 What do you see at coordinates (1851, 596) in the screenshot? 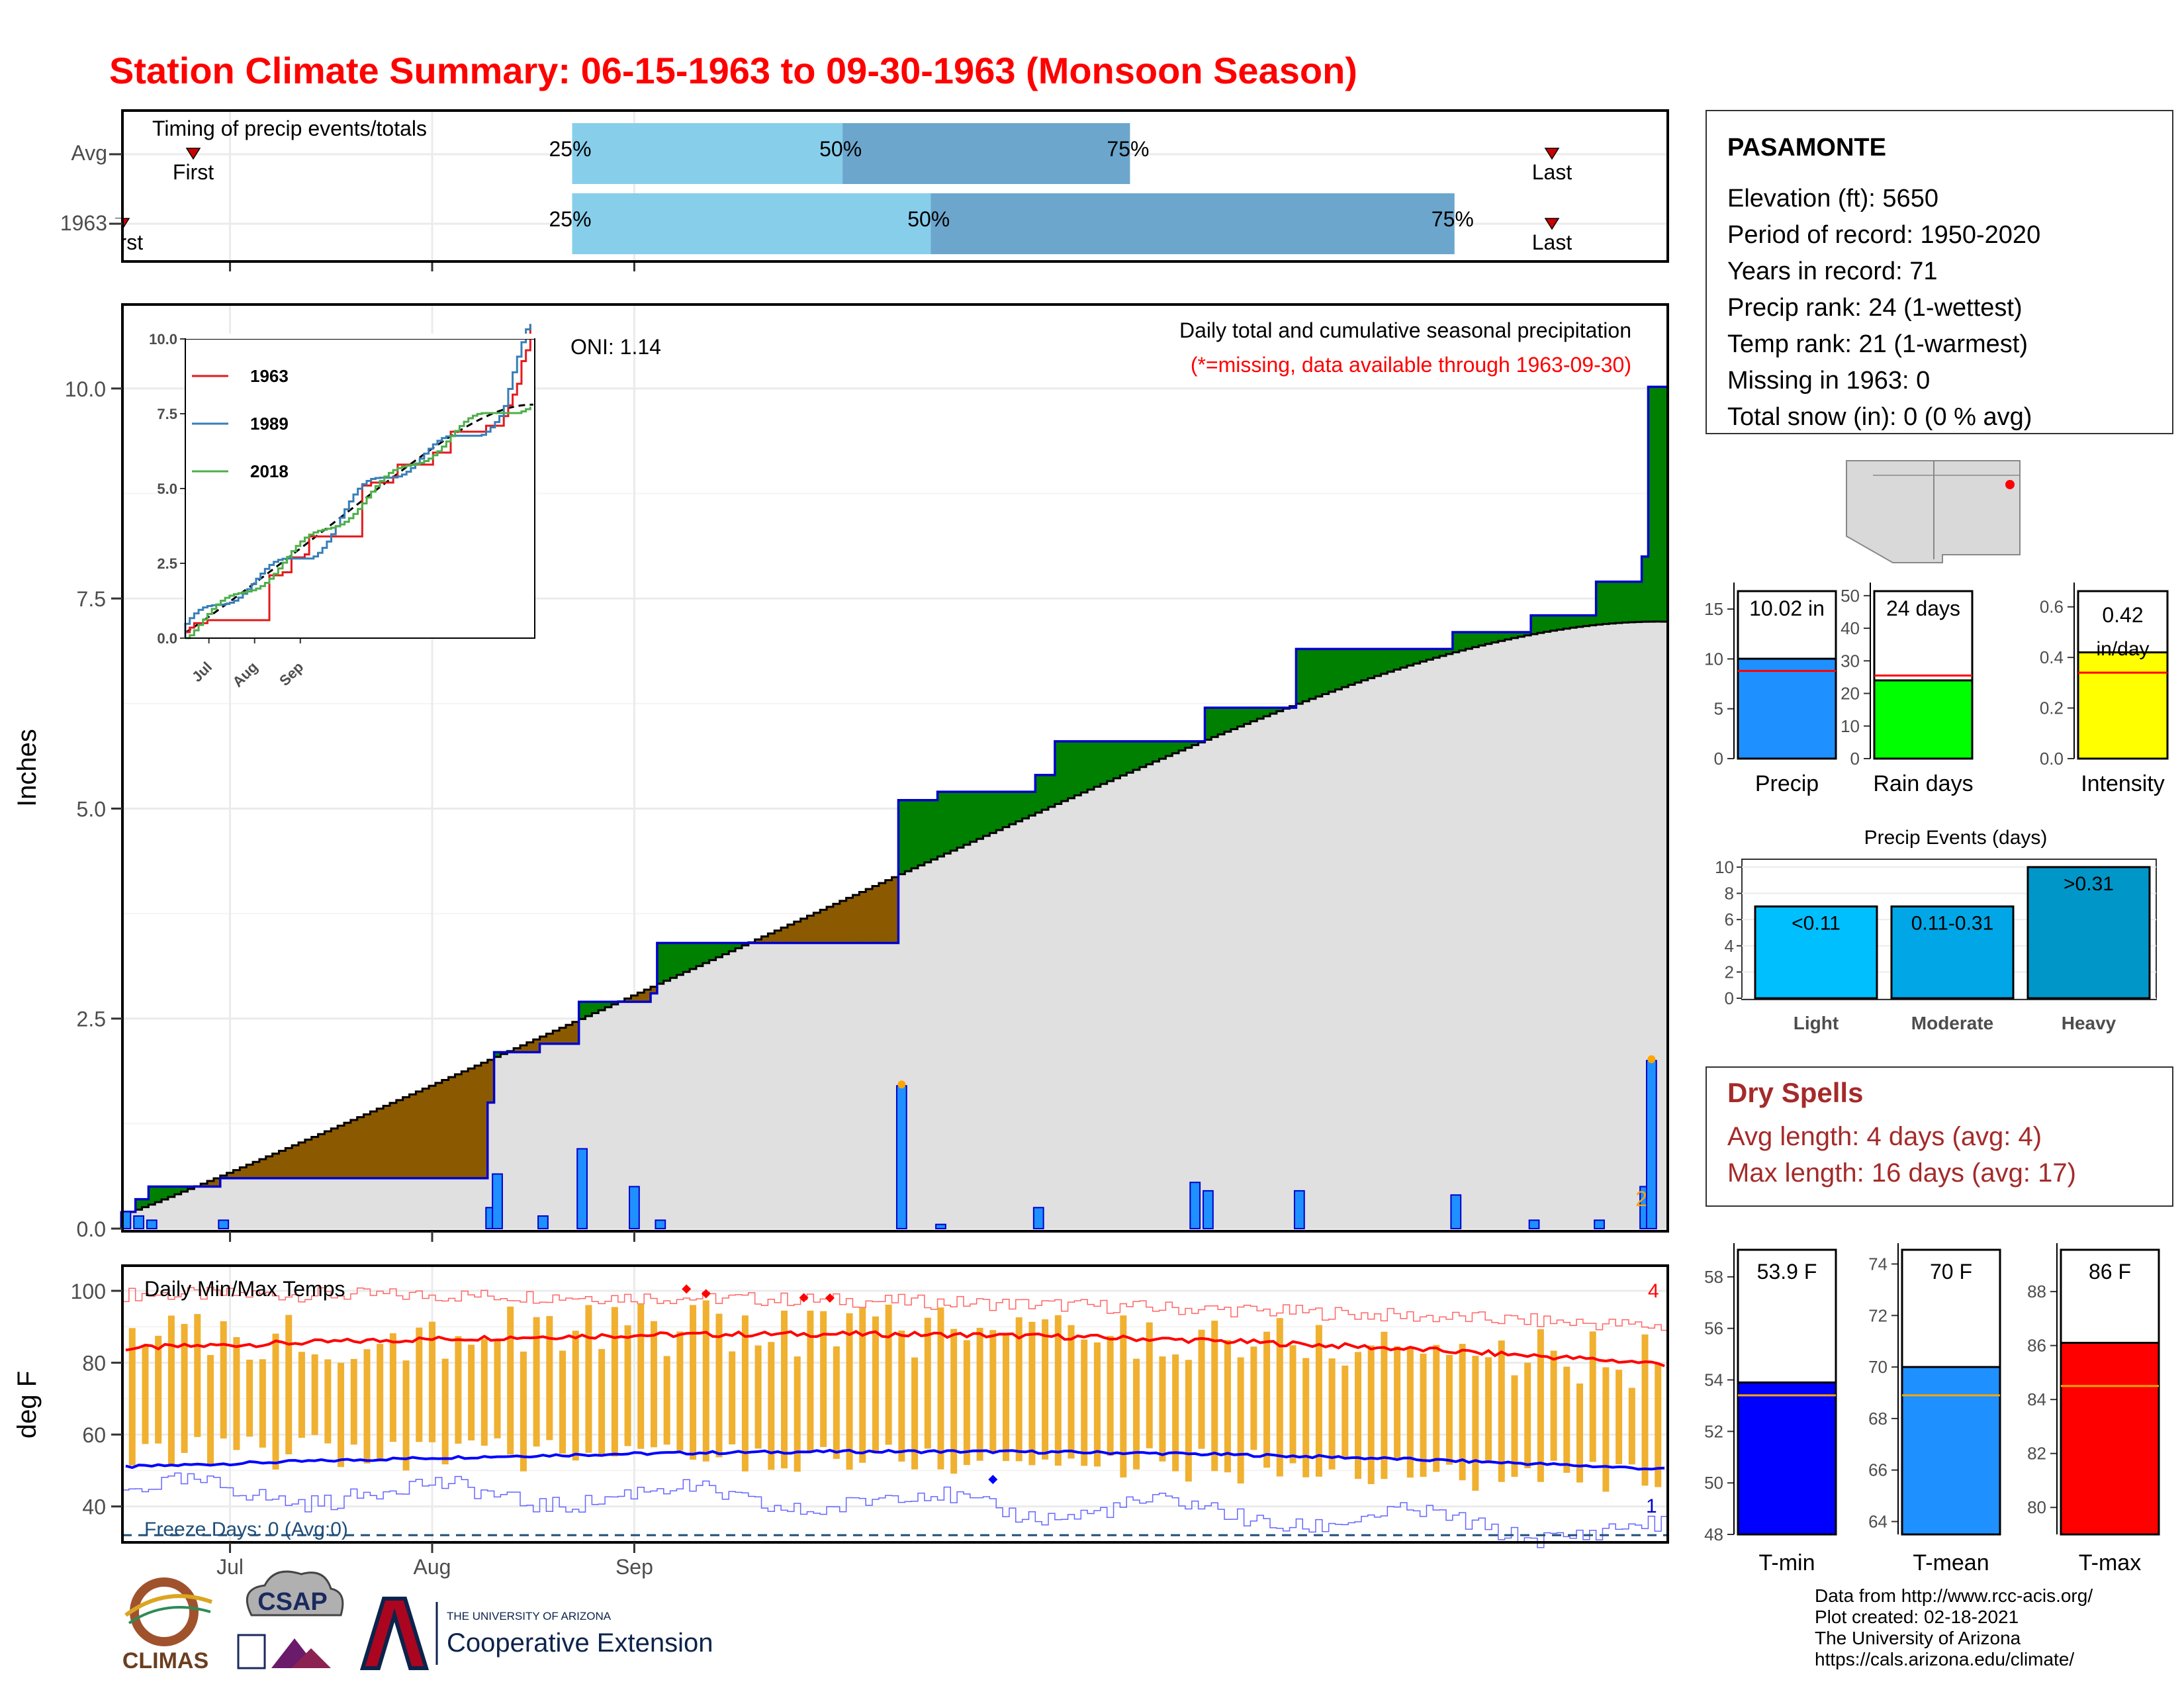
I see `summary-y-tick-label: 50` at bounding box center [1851, 596].